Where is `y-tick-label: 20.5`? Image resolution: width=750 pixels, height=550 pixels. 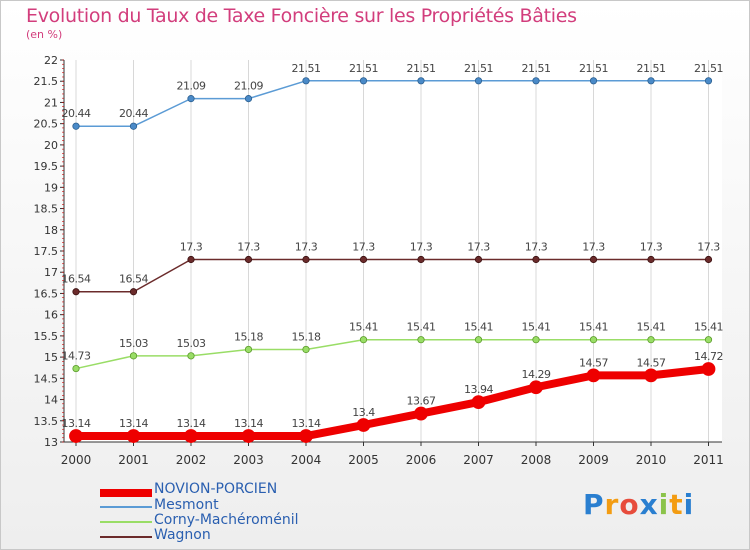
y-tick-label: 20.5 is located at coordinates (46, 124).